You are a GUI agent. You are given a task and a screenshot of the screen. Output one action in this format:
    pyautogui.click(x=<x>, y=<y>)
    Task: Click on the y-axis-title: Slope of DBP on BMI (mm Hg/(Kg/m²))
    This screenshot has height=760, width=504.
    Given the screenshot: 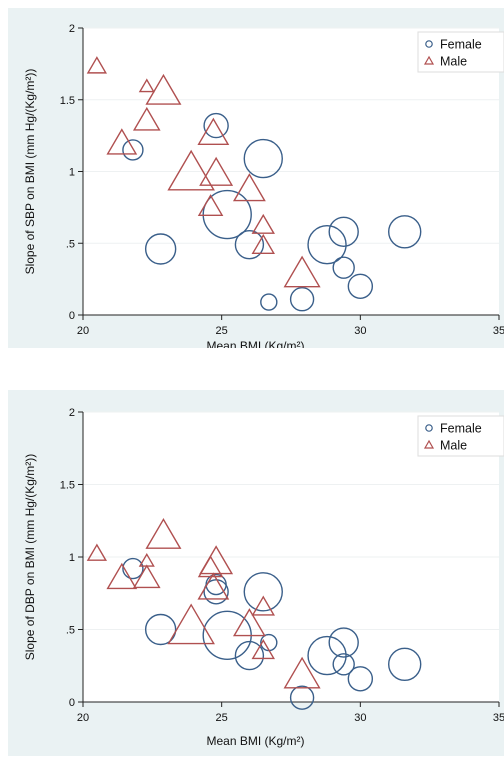 What is the action you would take?
    pyautogui.click(x=30, y=557)
    